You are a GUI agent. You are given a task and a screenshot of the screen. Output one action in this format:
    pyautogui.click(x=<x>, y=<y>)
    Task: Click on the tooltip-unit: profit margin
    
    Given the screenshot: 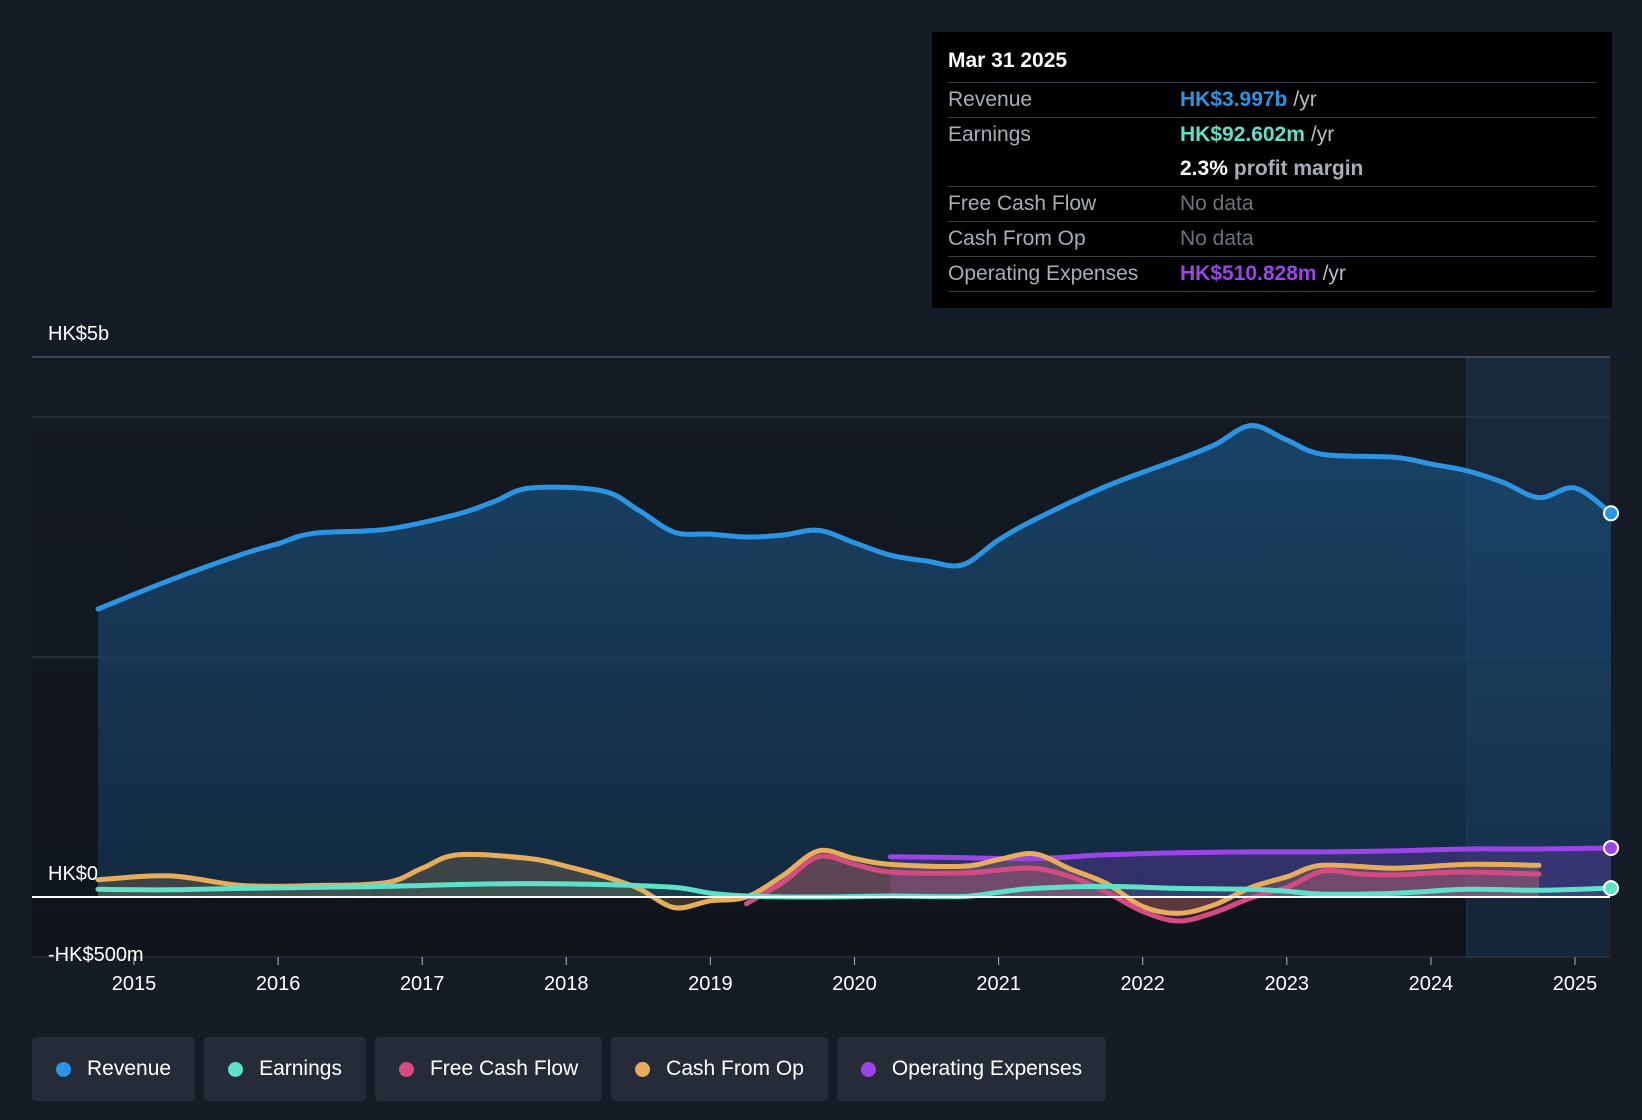 What is the action you would take?
    pyautogui.click(x=1298, y=168)
    